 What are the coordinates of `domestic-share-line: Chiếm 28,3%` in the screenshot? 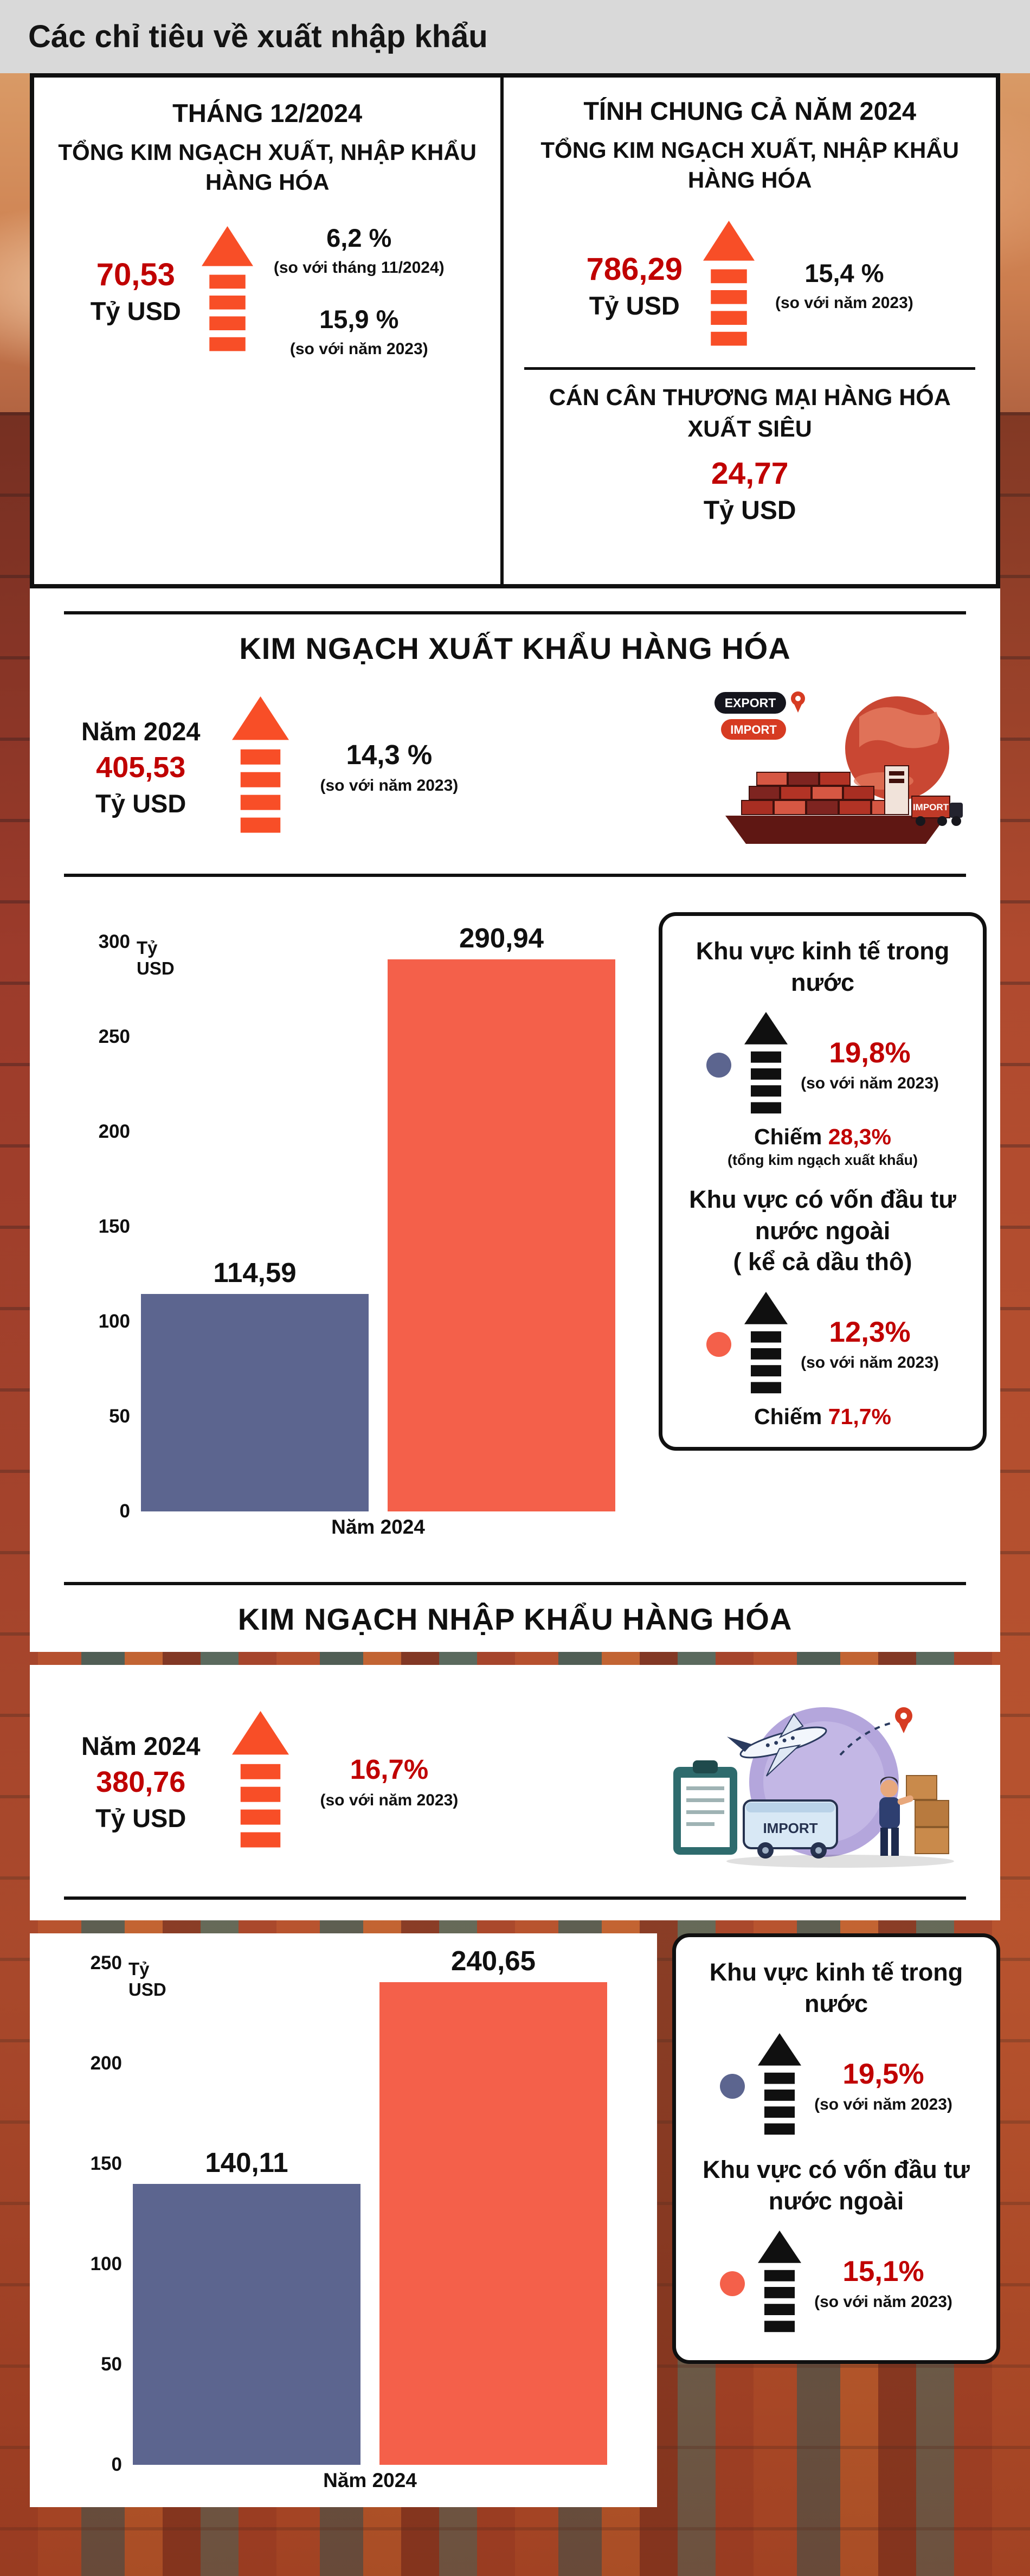 It's located at (822, 1137).